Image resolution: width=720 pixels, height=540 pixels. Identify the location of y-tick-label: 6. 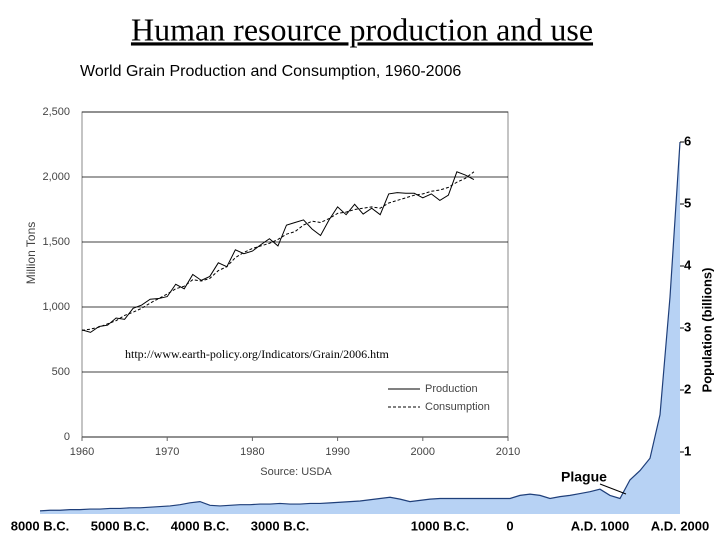
(687, 140).